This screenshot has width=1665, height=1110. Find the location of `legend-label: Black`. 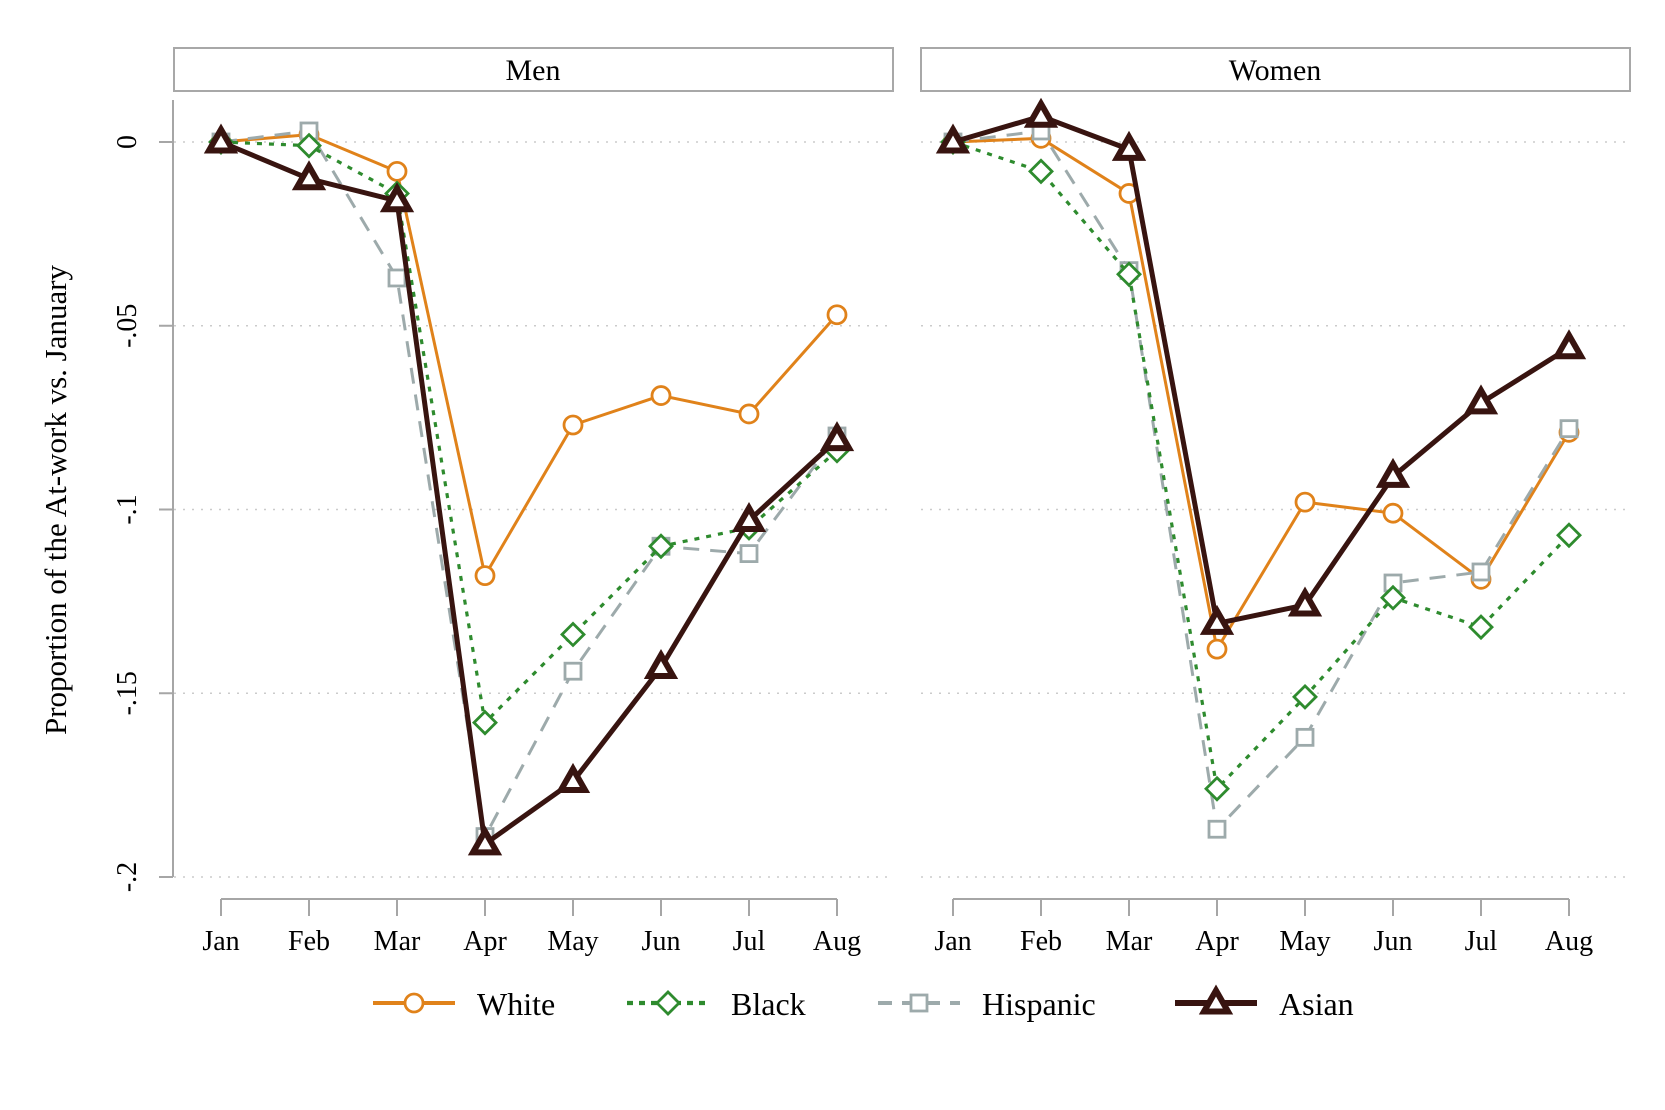

legend-label: Black is located at coordinates (768, 1004).